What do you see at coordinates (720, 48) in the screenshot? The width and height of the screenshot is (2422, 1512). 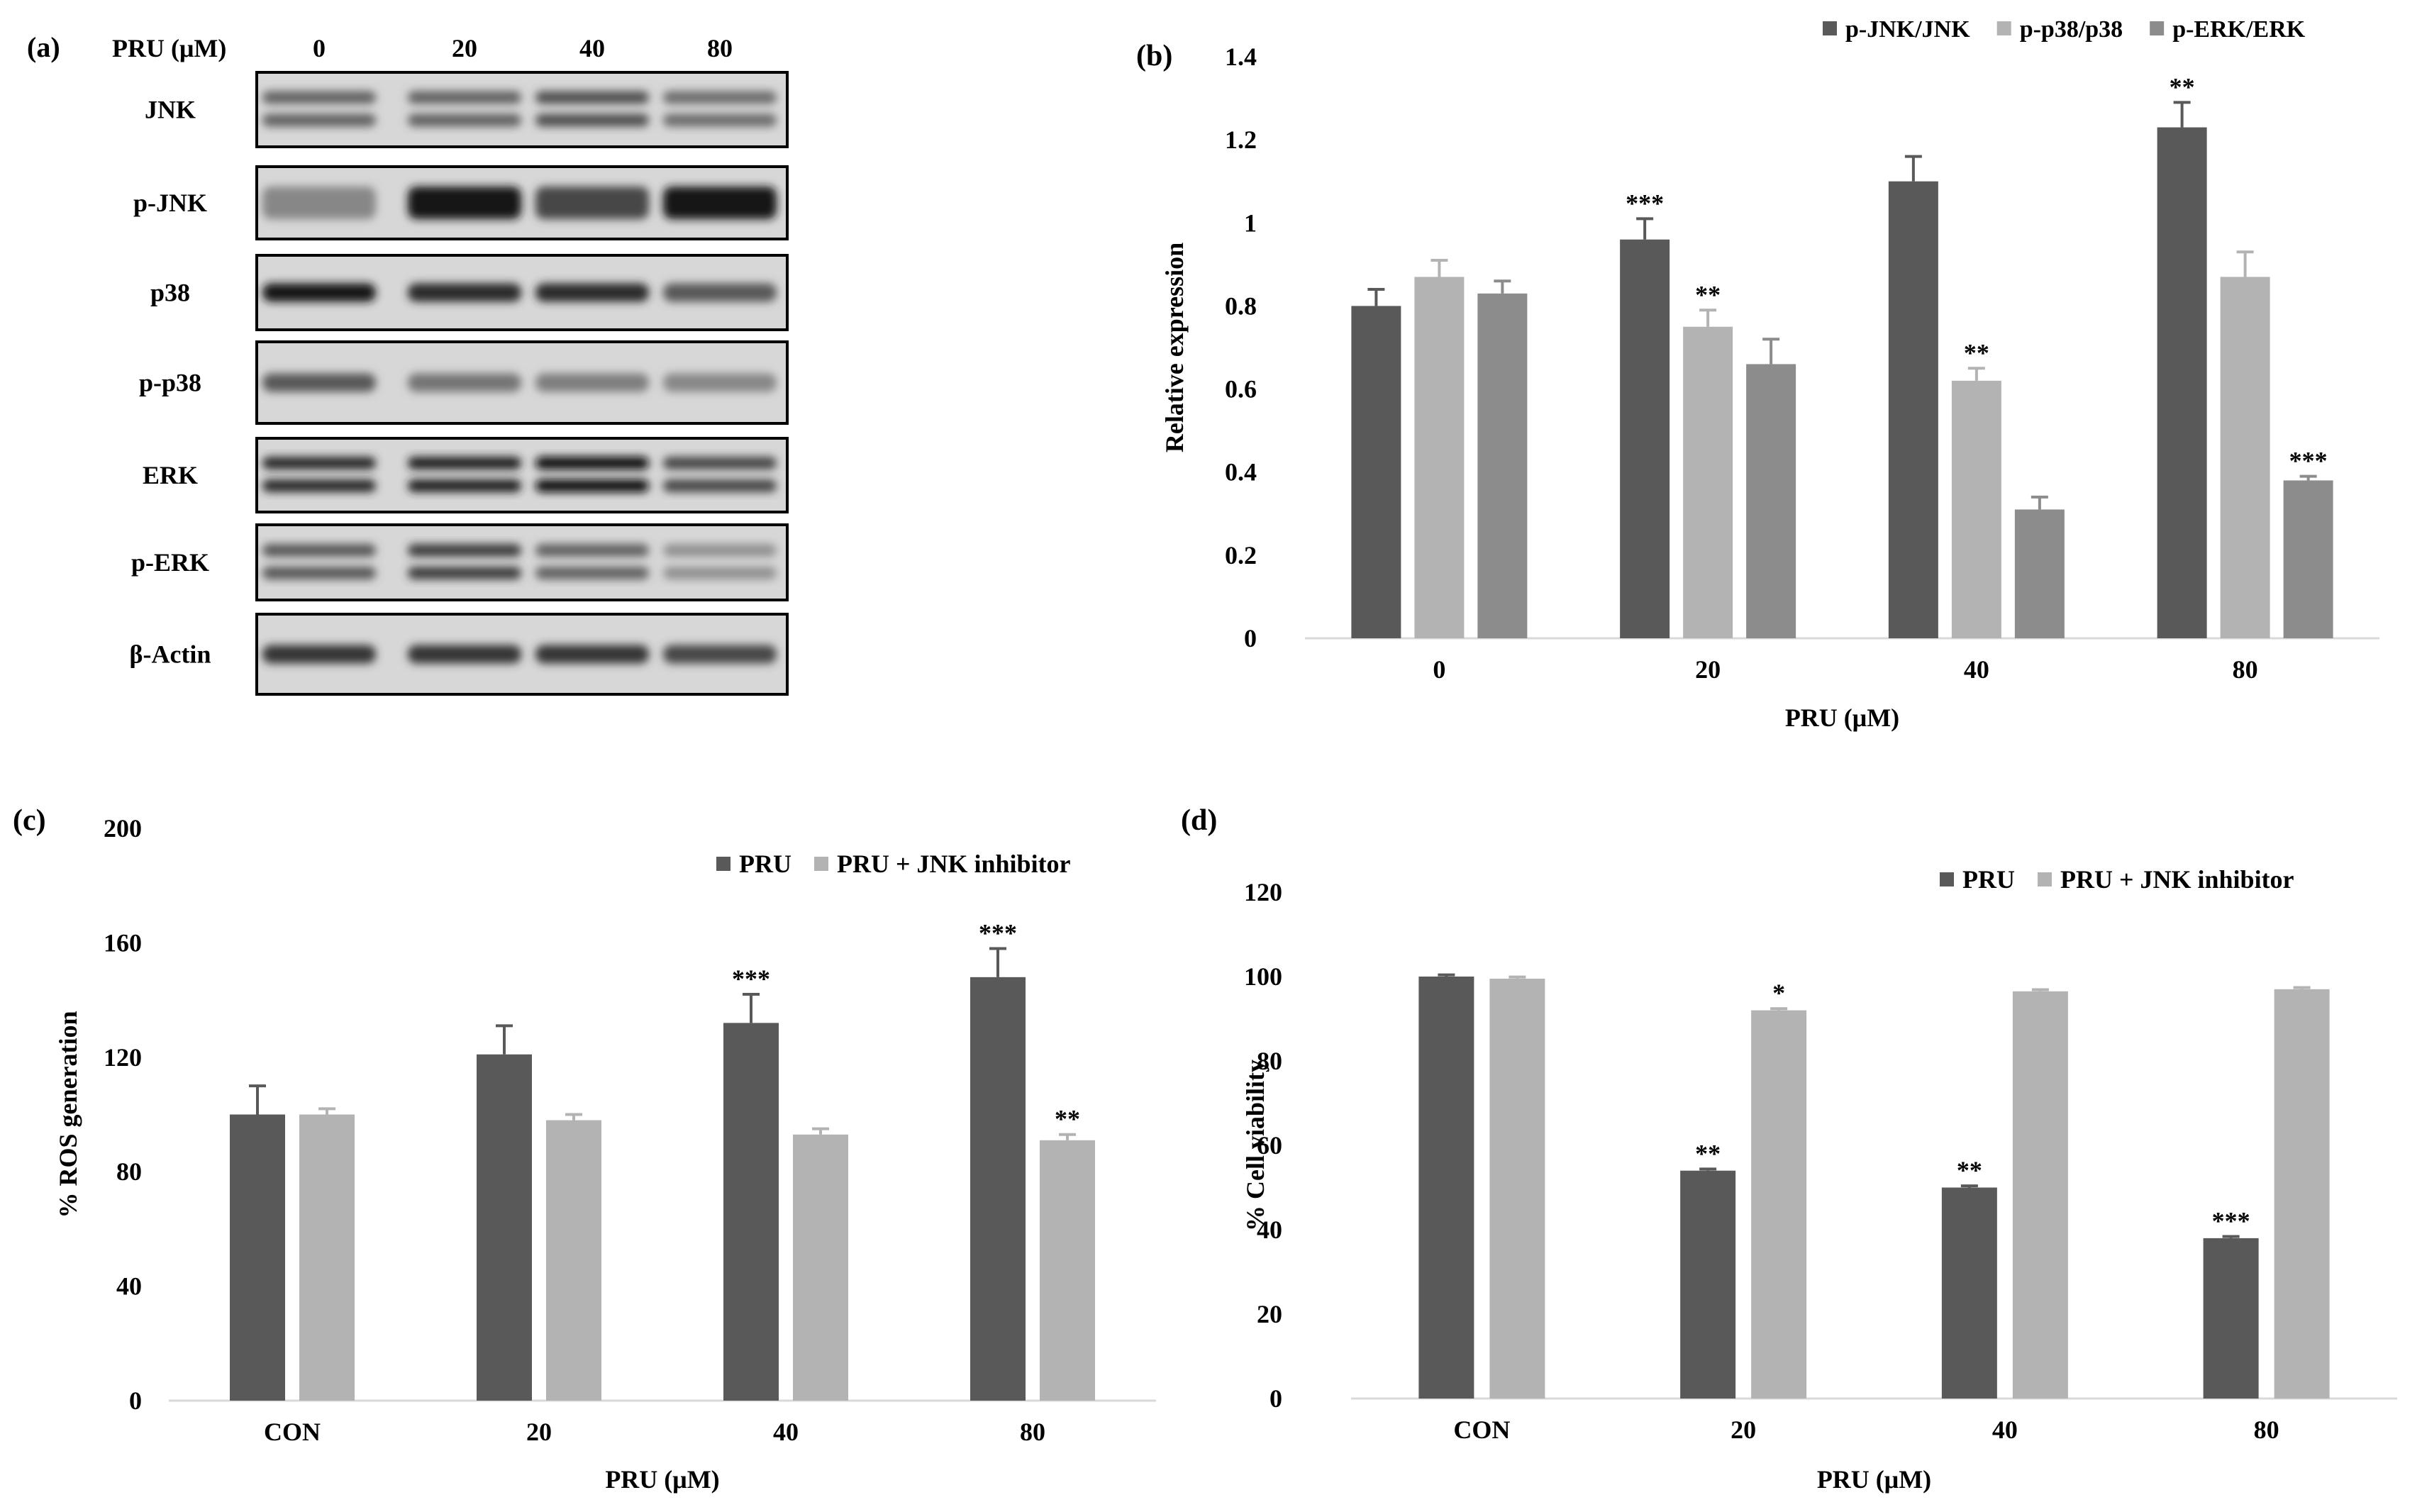 I see `lane-label-80: 80` at bounding box center [720, 48].